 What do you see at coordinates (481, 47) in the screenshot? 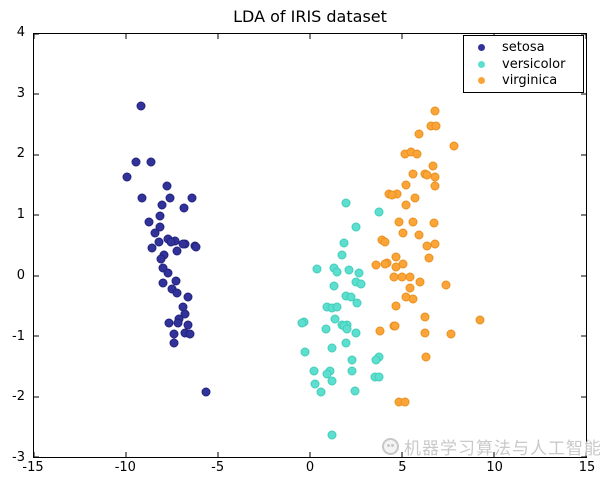
I see `legend-marker-icon` at bounding box center [481, 47].